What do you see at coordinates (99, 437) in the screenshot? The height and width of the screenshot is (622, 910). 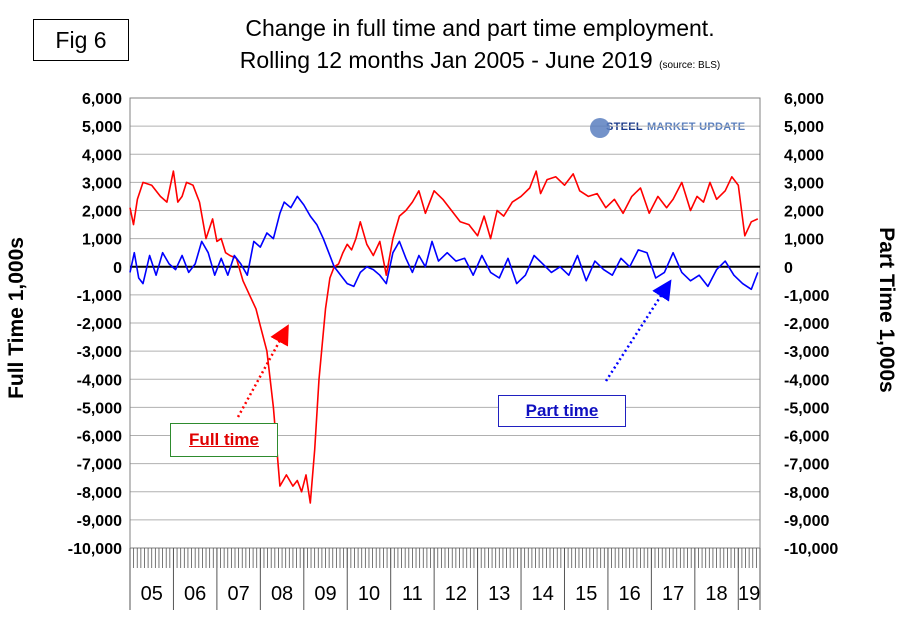 I see `y-tick-label-left: -6,000` at bounding box center [99, 437].